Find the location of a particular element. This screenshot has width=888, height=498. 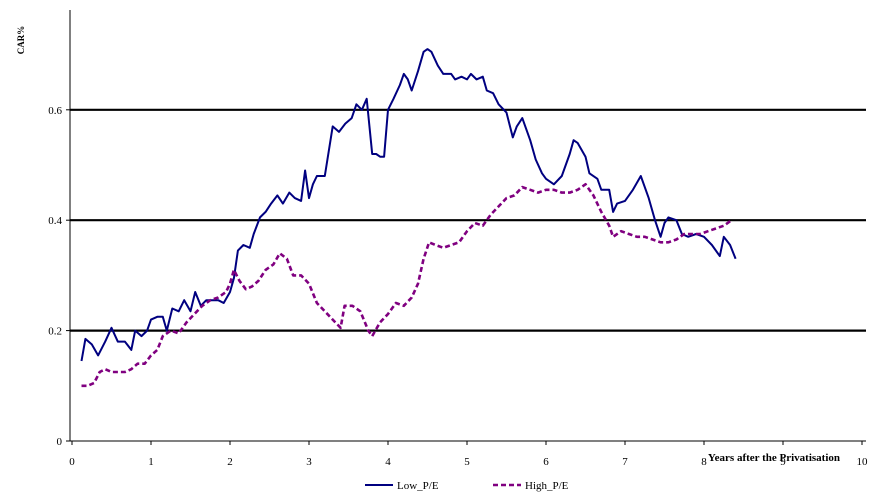

x-tick-label-2: 2 is located at coordinates (230, 462).